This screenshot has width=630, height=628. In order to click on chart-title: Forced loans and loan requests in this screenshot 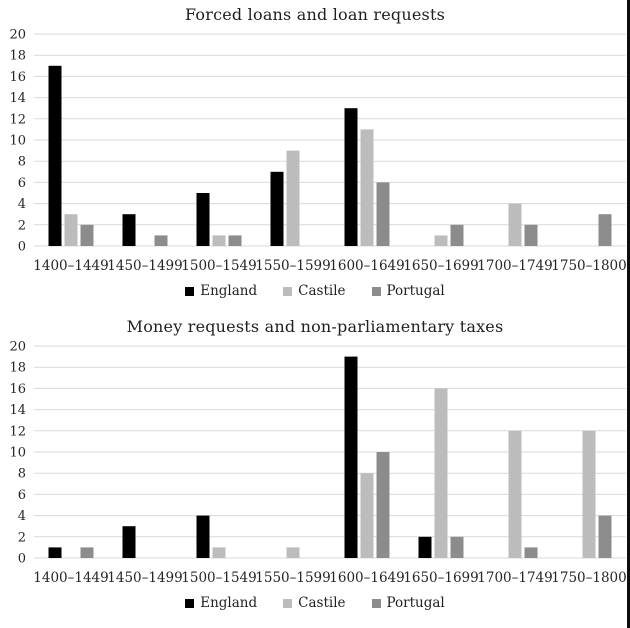, I will do `click(315, 14)`.